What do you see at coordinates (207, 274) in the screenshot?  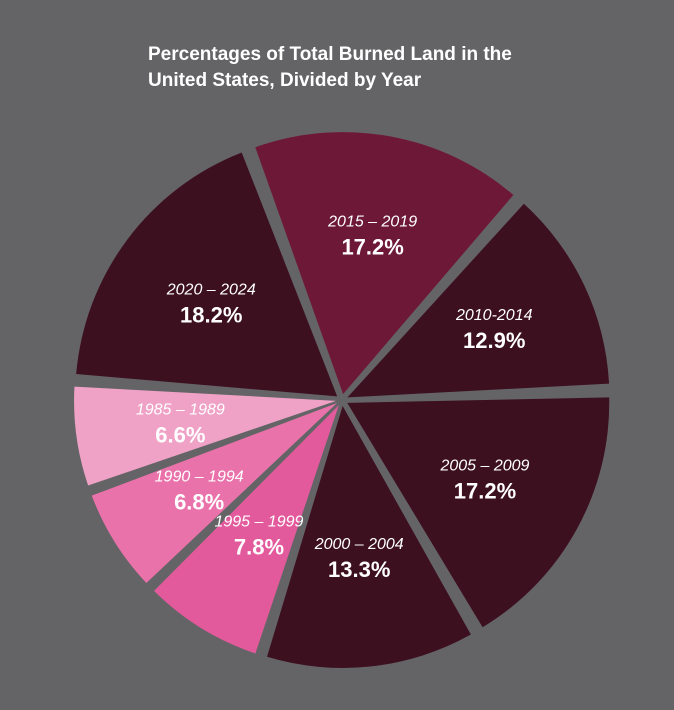 I see `pie-slice-2020-2024` at bounding box center [207, 274].